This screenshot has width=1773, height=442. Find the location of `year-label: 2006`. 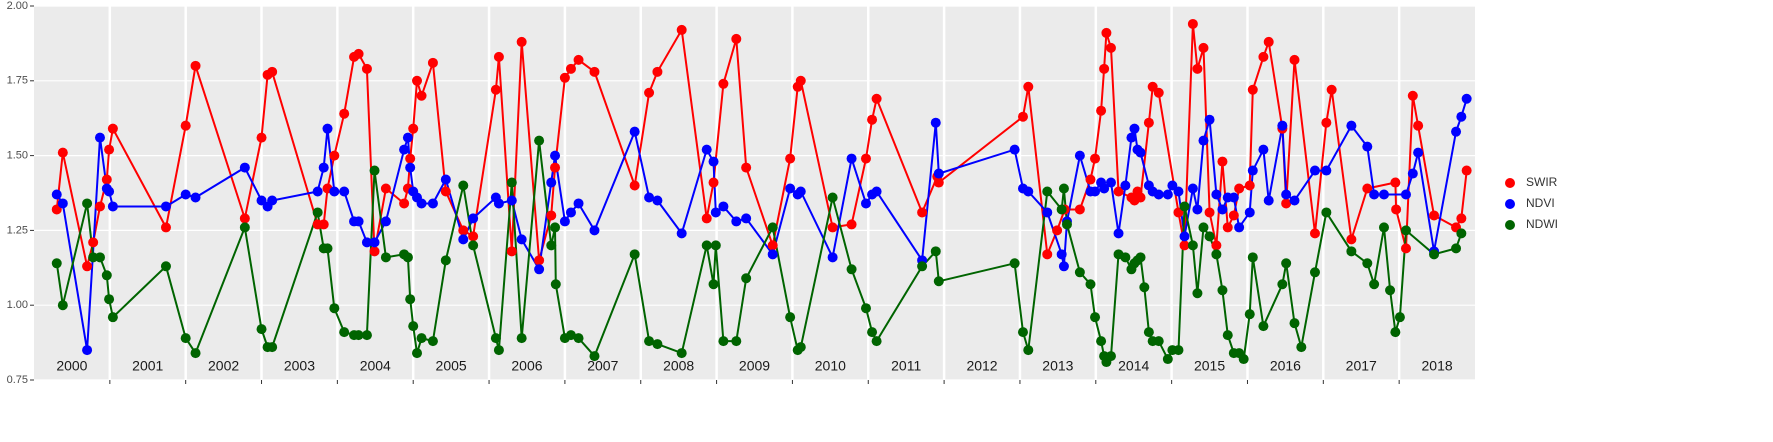

year-label: 2006 is located at coordinates (526, 366).